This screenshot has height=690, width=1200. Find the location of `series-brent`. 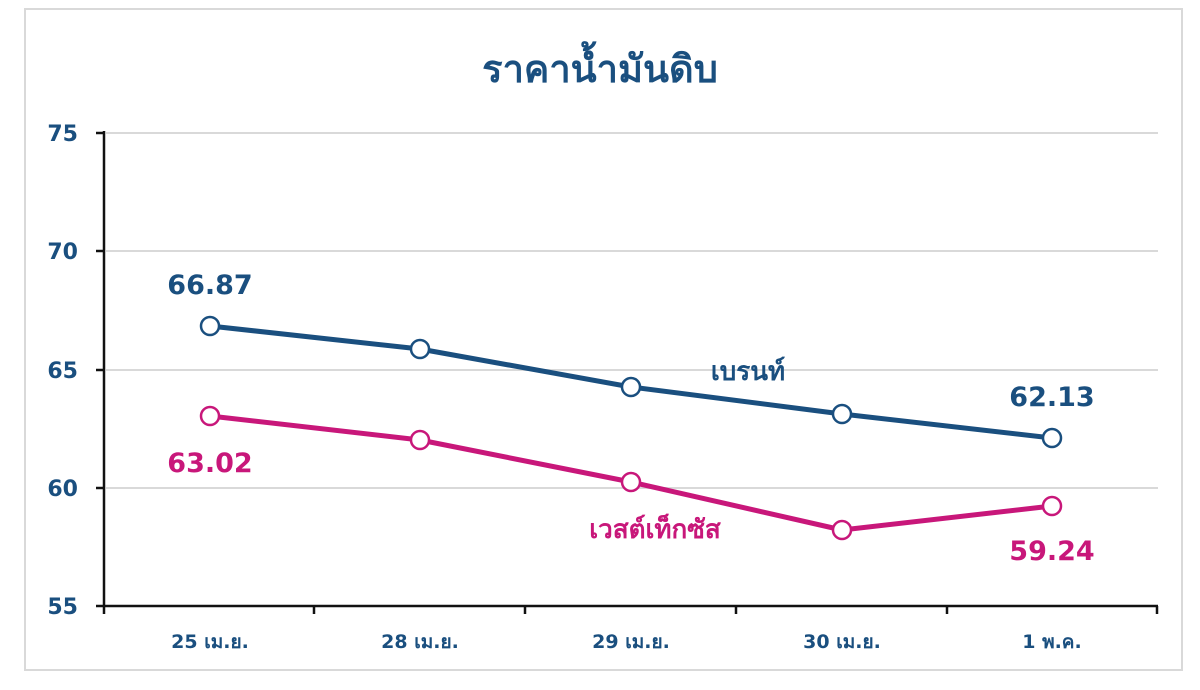

series-brent is located at coordinates (631, 382).